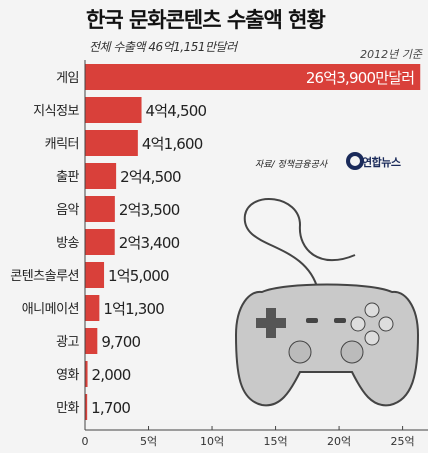 This screenshot has height=453, width=428. What do you see at coordinates (67, 342) in the screenshot?
I see `category-label: 광고` at bounding box center [67, 342].